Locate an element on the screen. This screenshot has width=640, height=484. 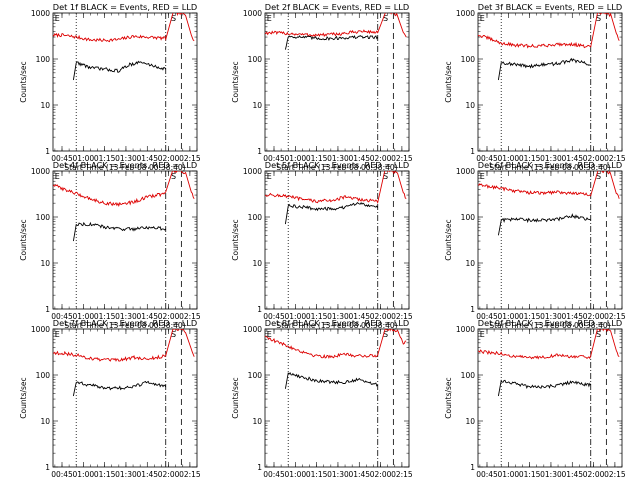
chart-title: Det 5f BLACK = Events, RED = LLD is located at coordinates (337, 165).